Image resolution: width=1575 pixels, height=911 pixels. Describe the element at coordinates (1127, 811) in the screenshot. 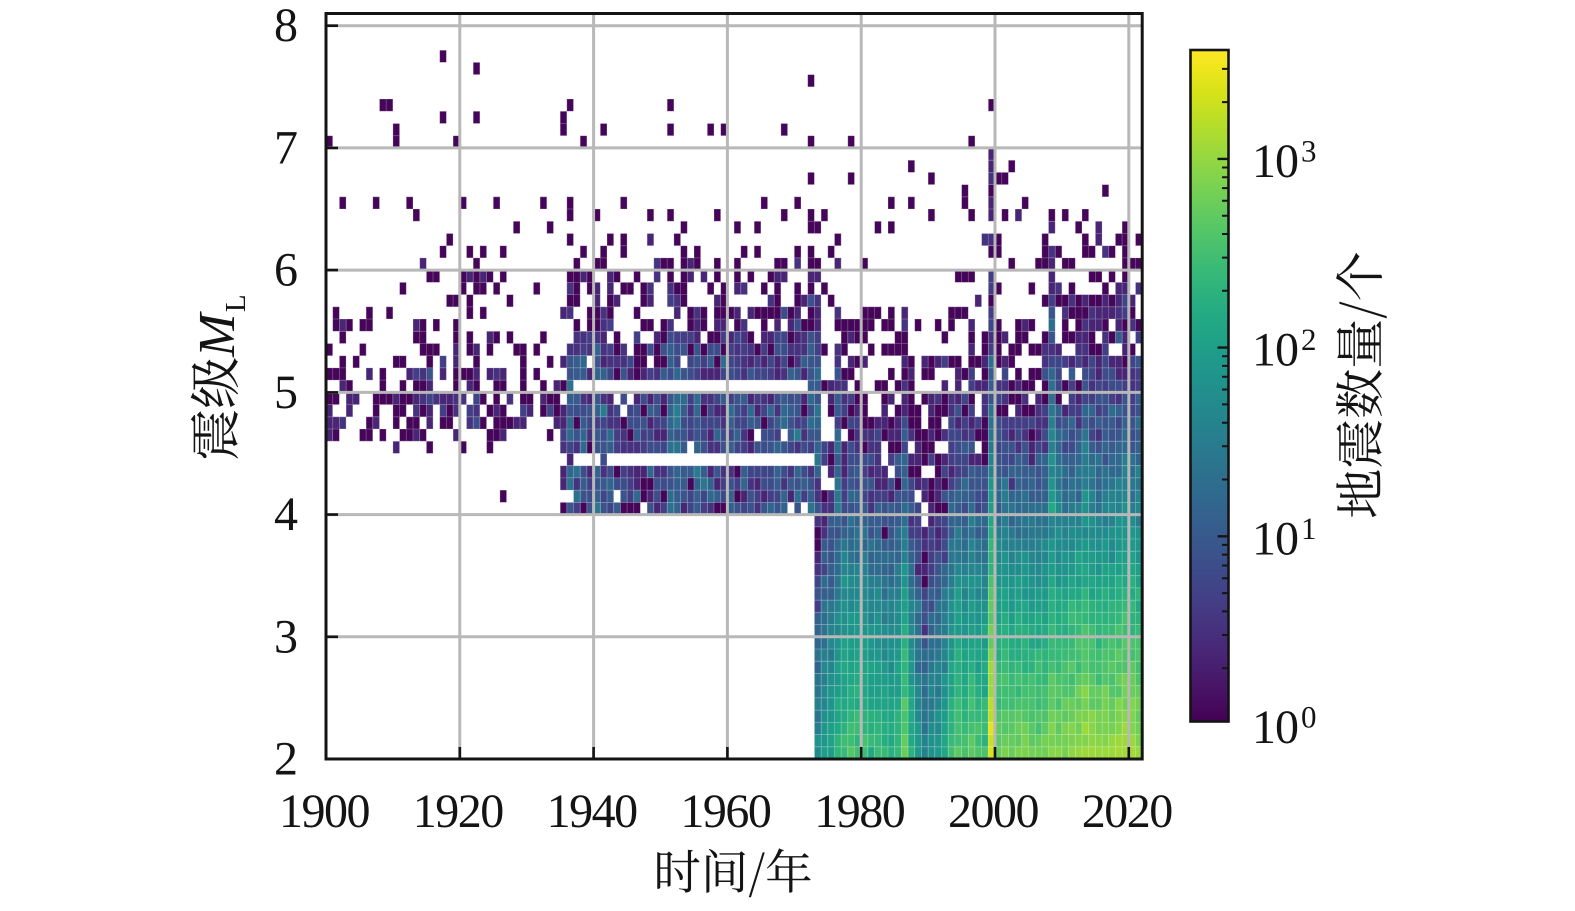

I see `svg-text: 2020` at that location.